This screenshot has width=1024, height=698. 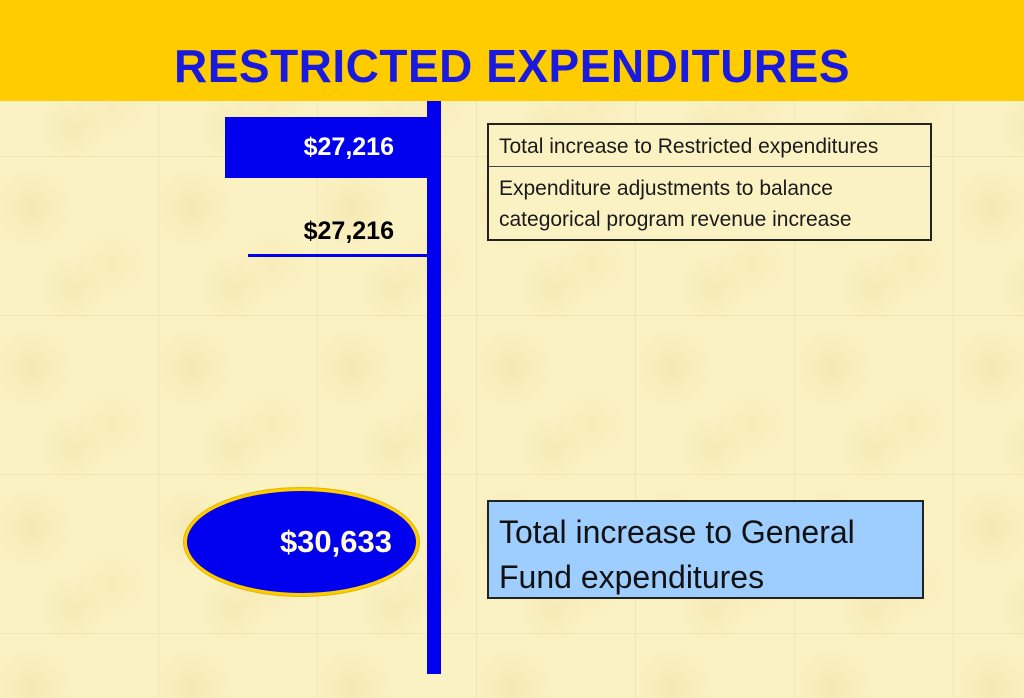 I want to click on adjustment-underline, so click(x=337, y=255).